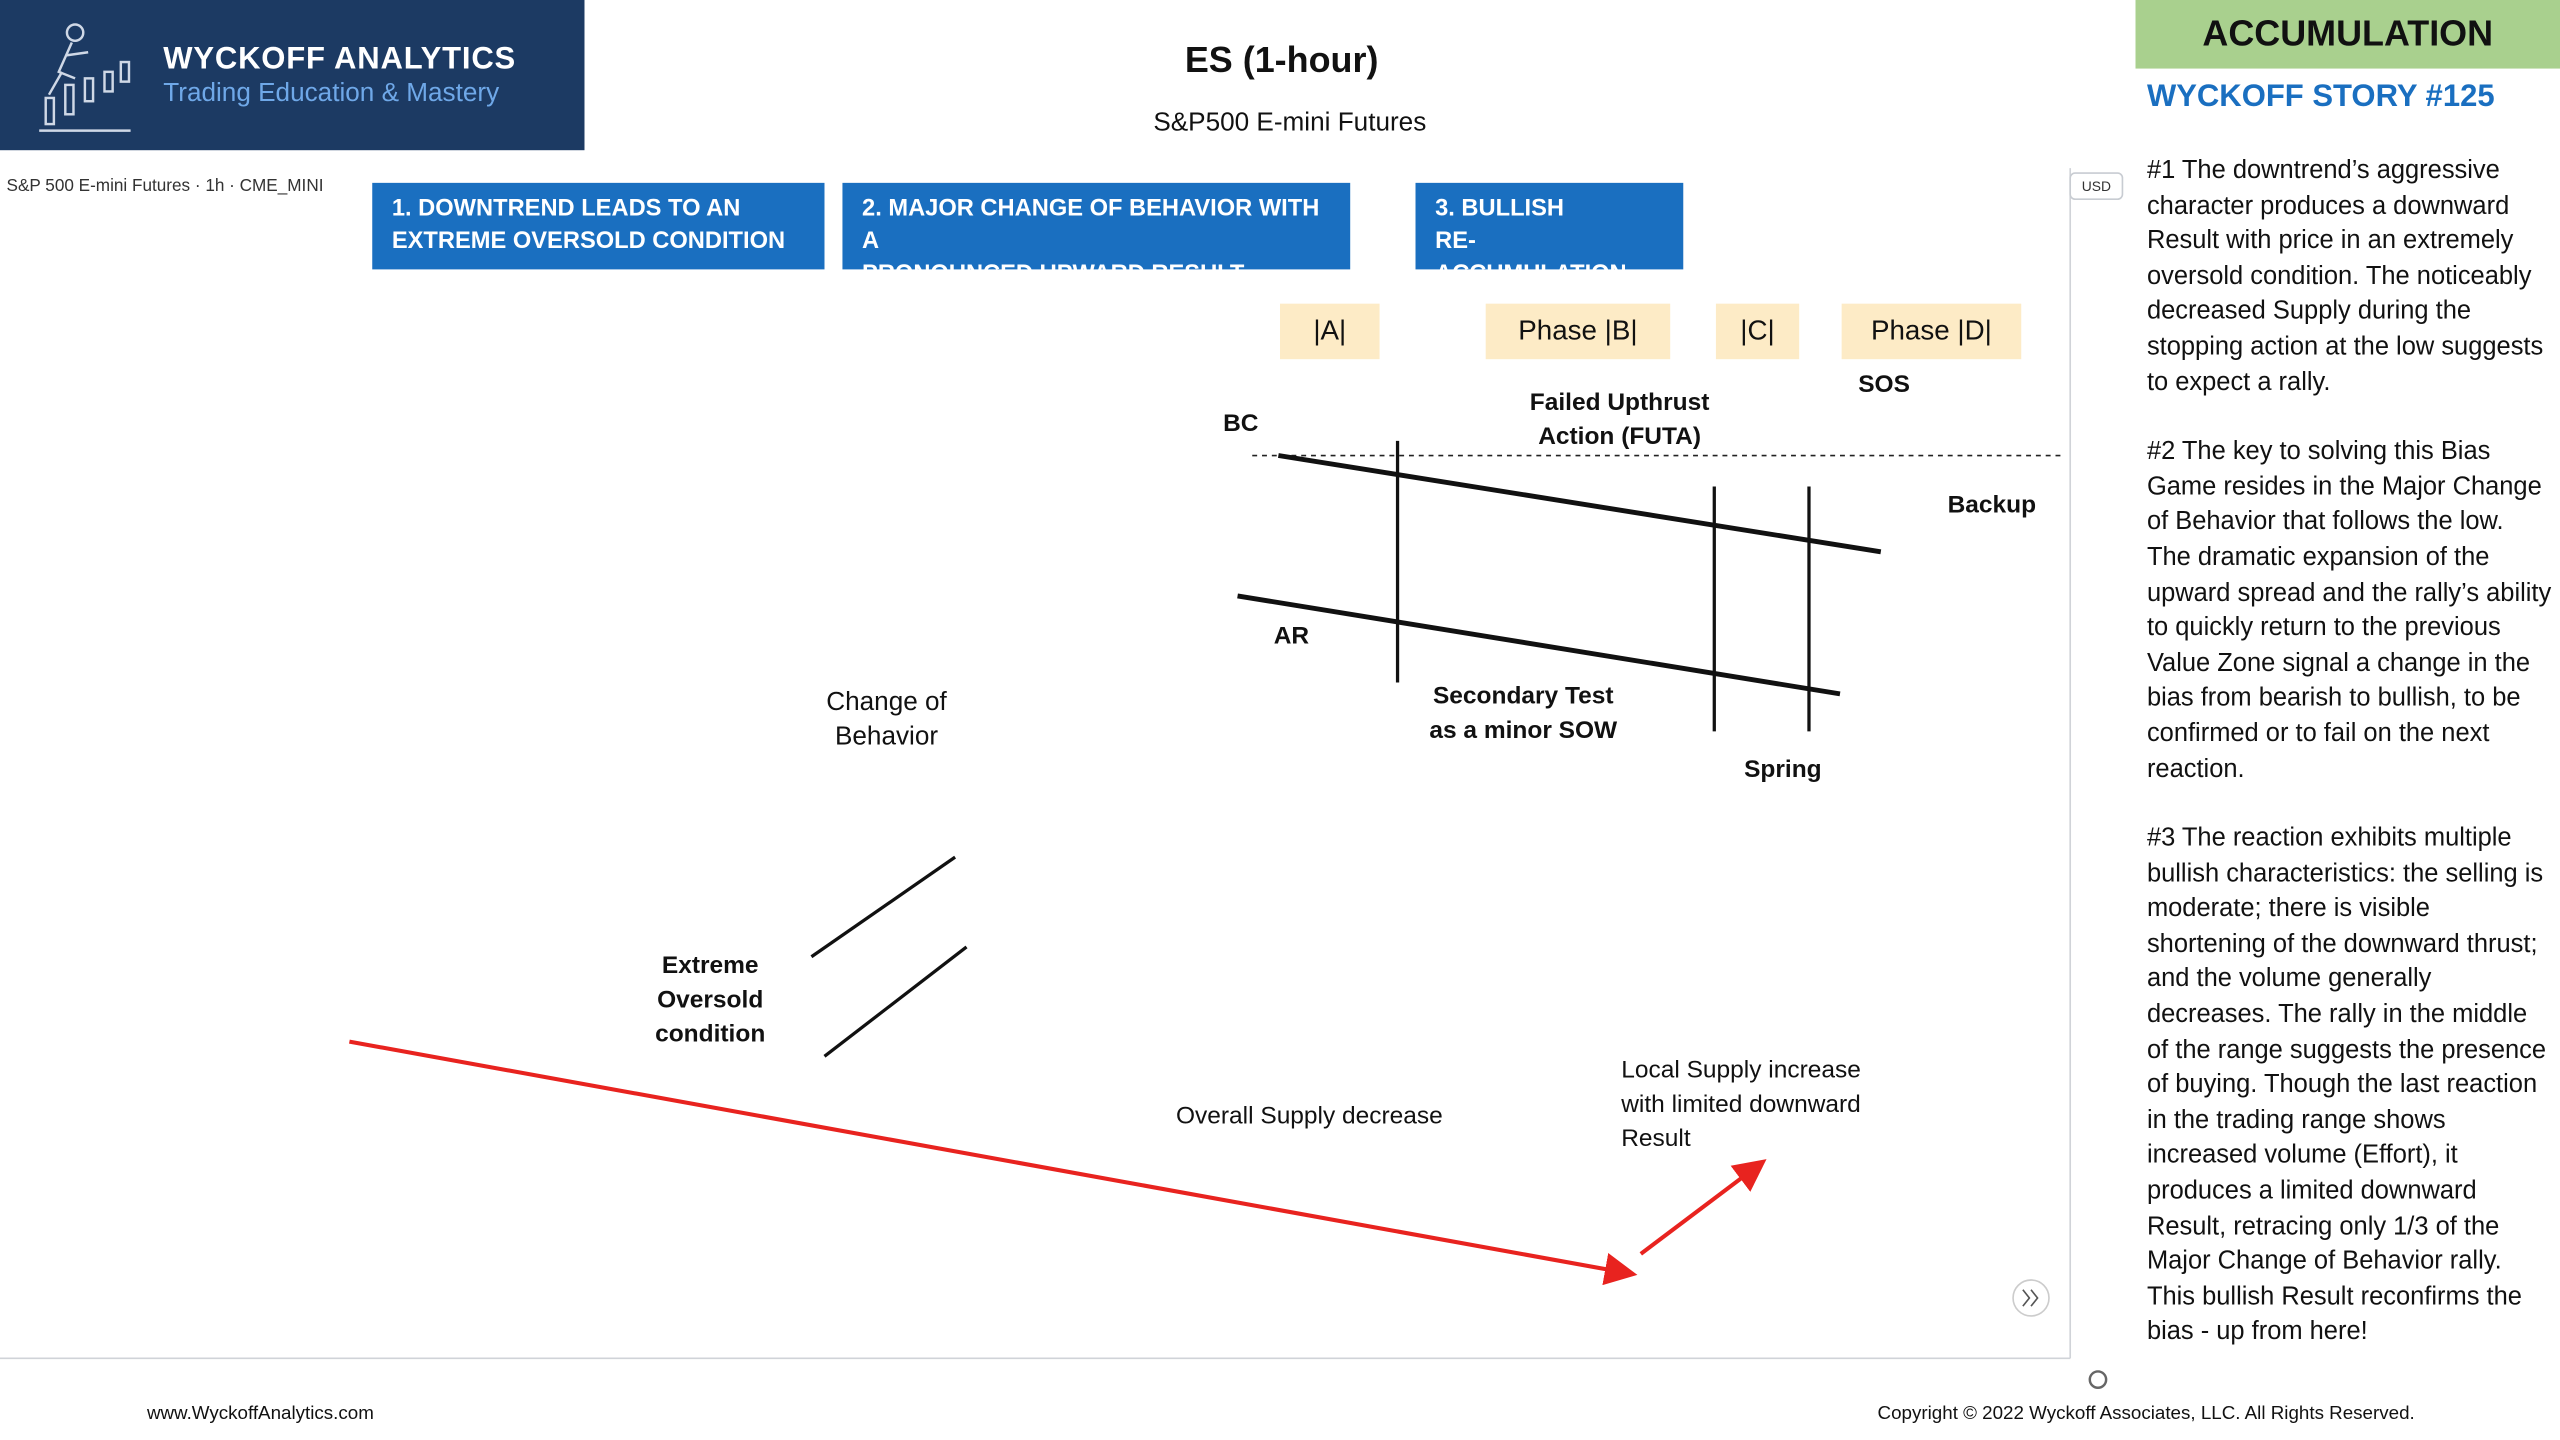 The image size is (2560, 1440). What do you see at coordinates (165, 186) in the screenshot?
I see `symbol-header: S&P 500 E-mini Futures · 1h · CME_MINI` at bounding box center [165, 186].